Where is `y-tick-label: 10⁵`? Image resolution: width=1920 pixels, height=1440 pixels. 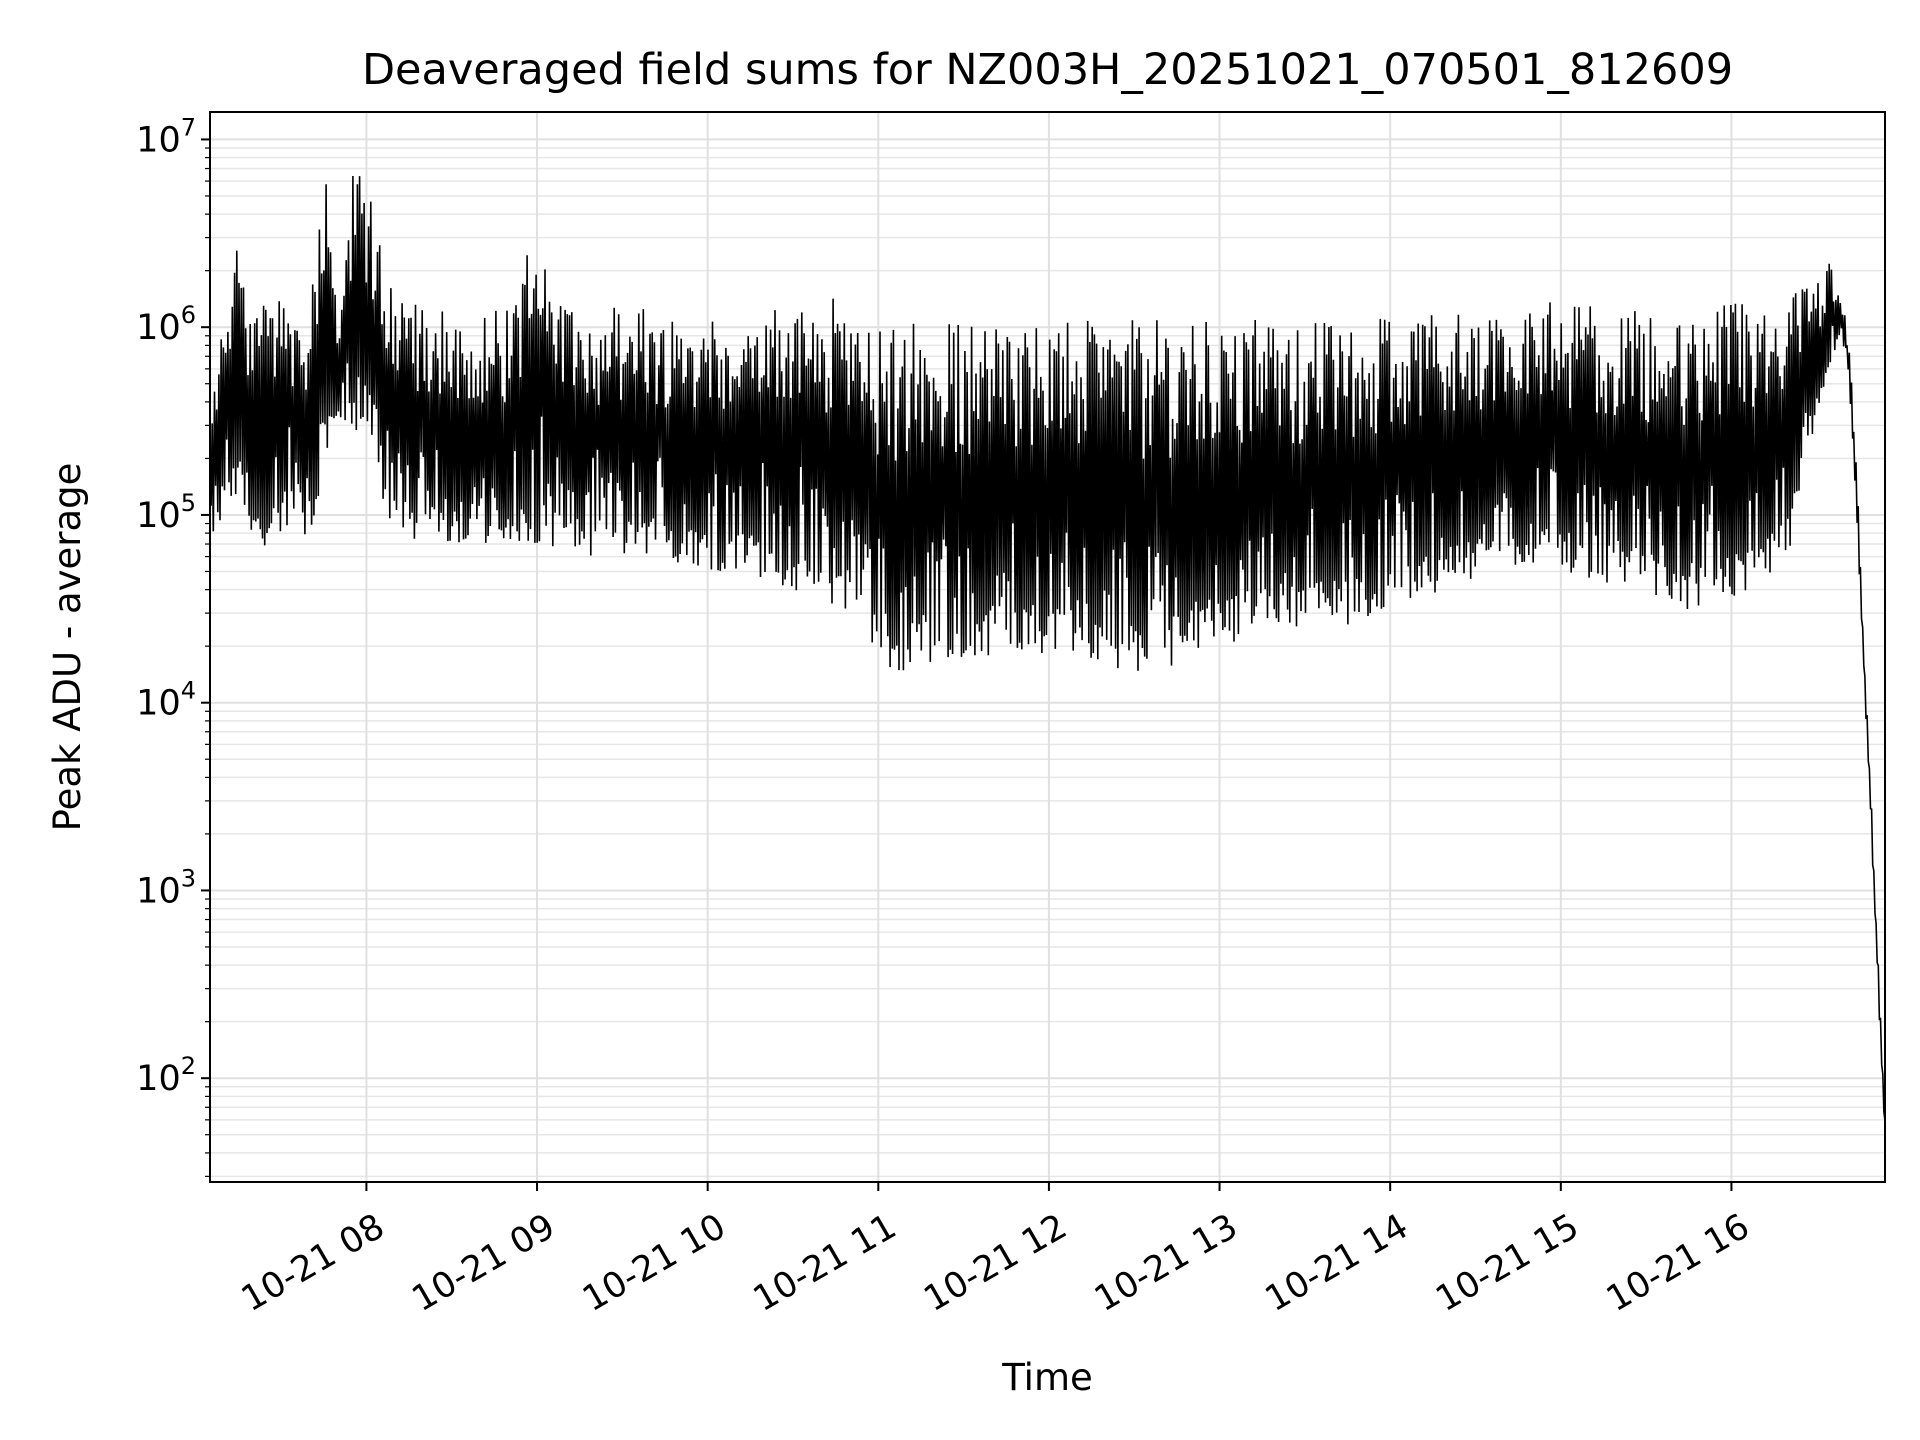 y-tick-label: 10⁵ is located at coordinates (166, 512).